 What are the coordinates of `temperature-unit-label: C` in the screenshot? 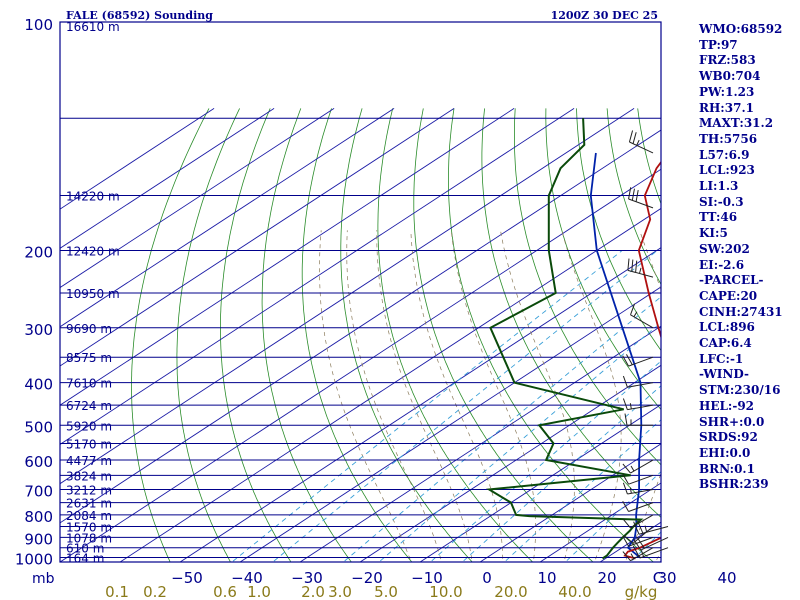 It's located at (658, 578).